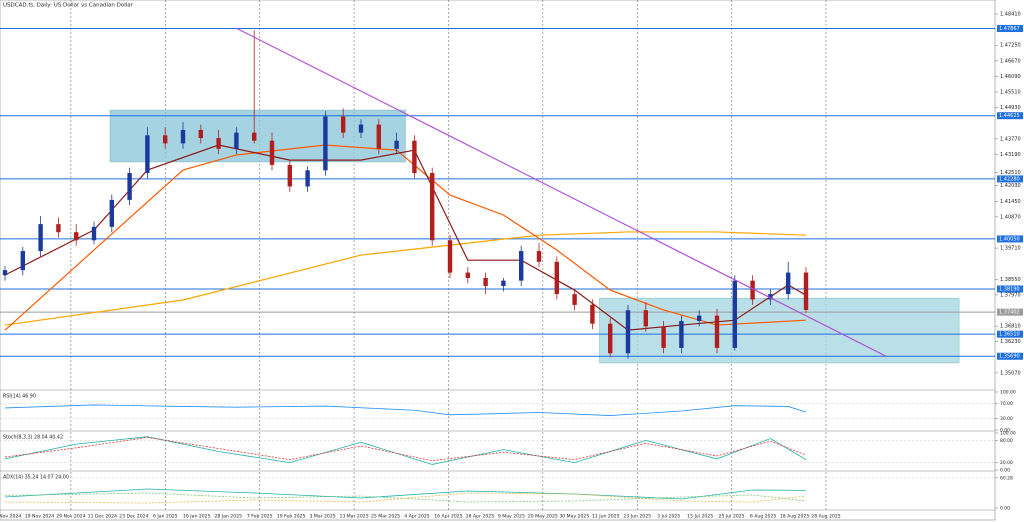  I want to click on x-tick-label: 16 Apr 2025, so click(448, 517).